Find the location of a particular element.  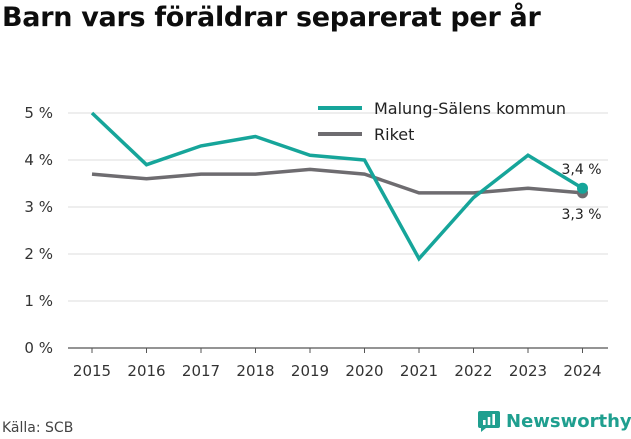

chart-title: Barn vars föräldrar separerat per år is located at coordinates (271, 17).